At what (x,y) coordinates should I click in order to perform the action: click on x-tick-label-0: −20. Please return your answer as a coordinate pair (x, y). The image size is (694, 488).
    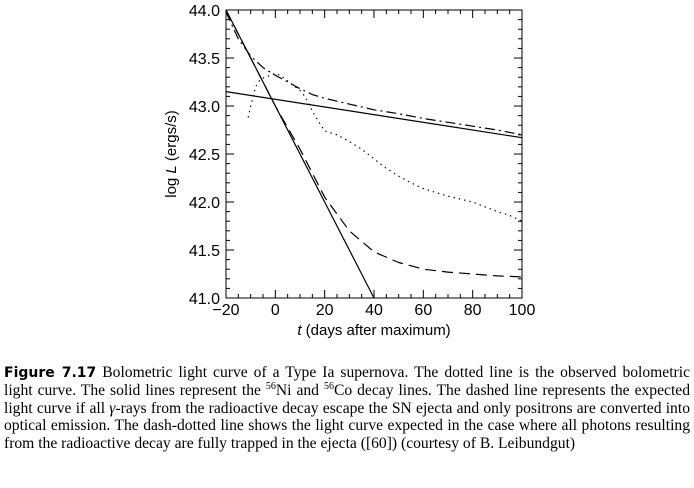
    Looking at the image, I should click on (225, 310).